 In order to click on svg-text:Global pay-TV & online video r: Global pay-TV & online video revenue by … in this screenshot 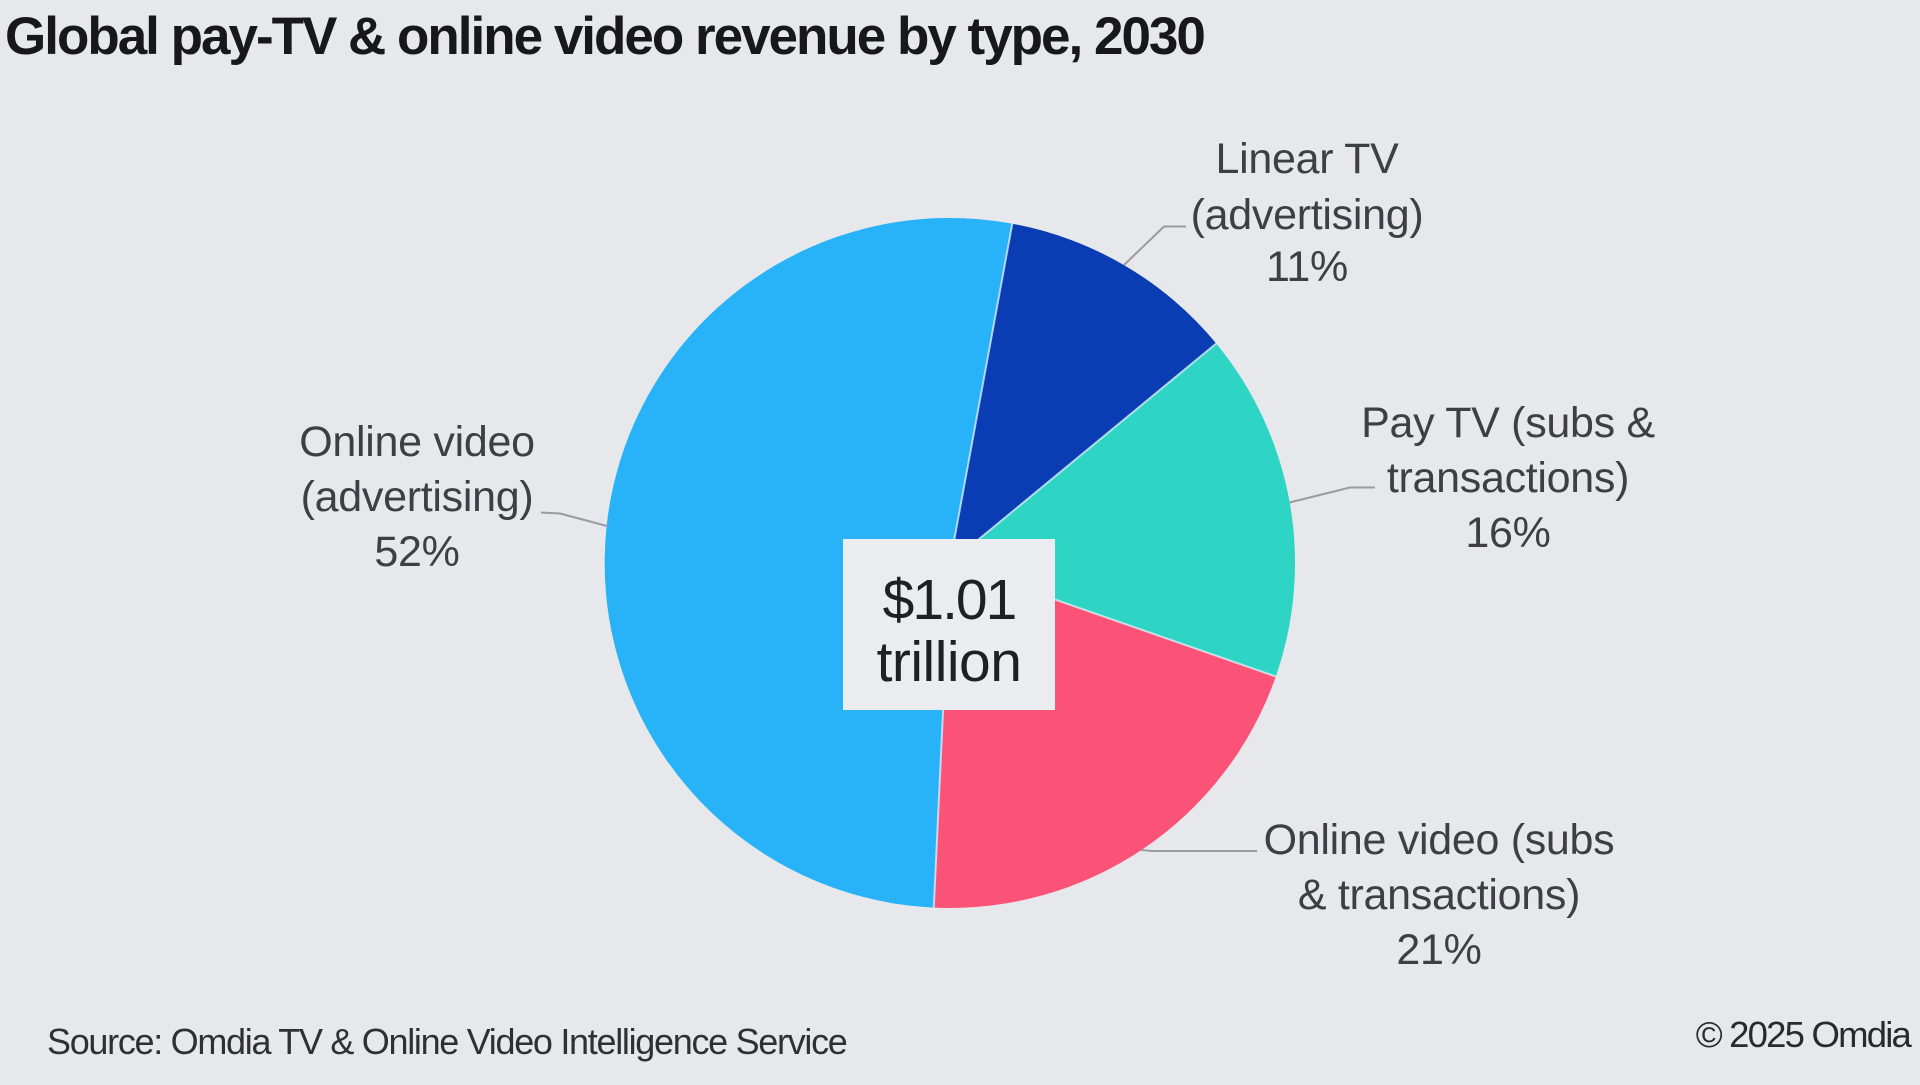, I will do `click(604, 36)`.